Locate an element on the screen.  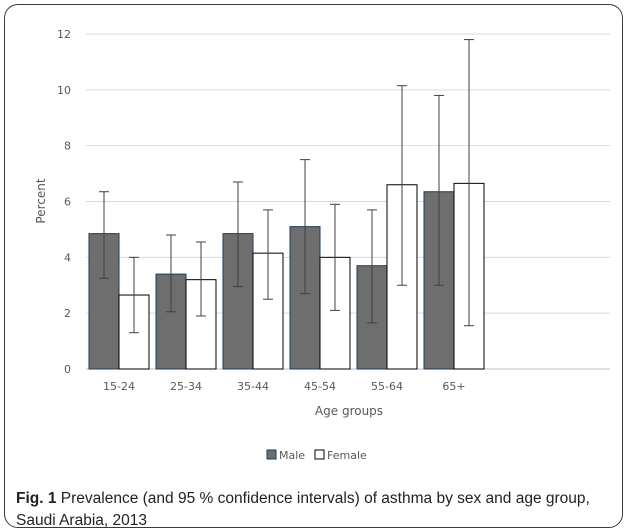
y-tick-label: 10 is located at coordinates (64, 90).